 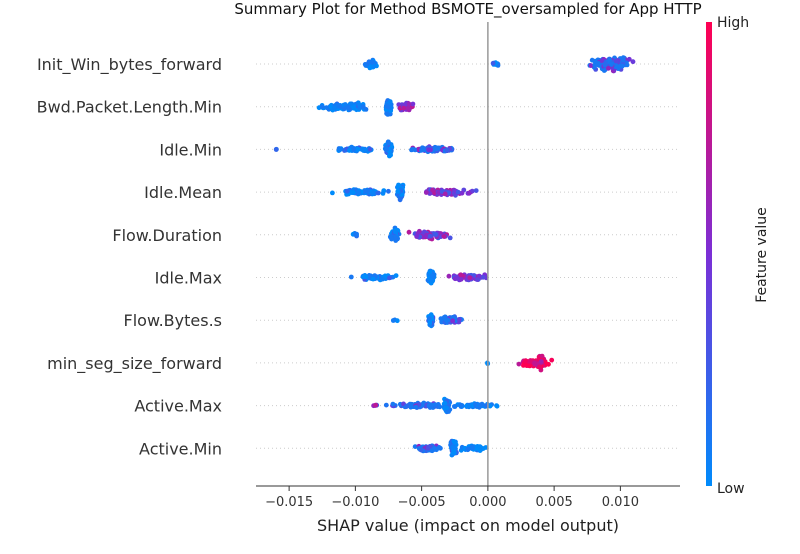 What do you see at coordinates (363, 364) in the screenshot?
I see `feature-row: min_seg_size_forward` at bounding box center [363, 364].